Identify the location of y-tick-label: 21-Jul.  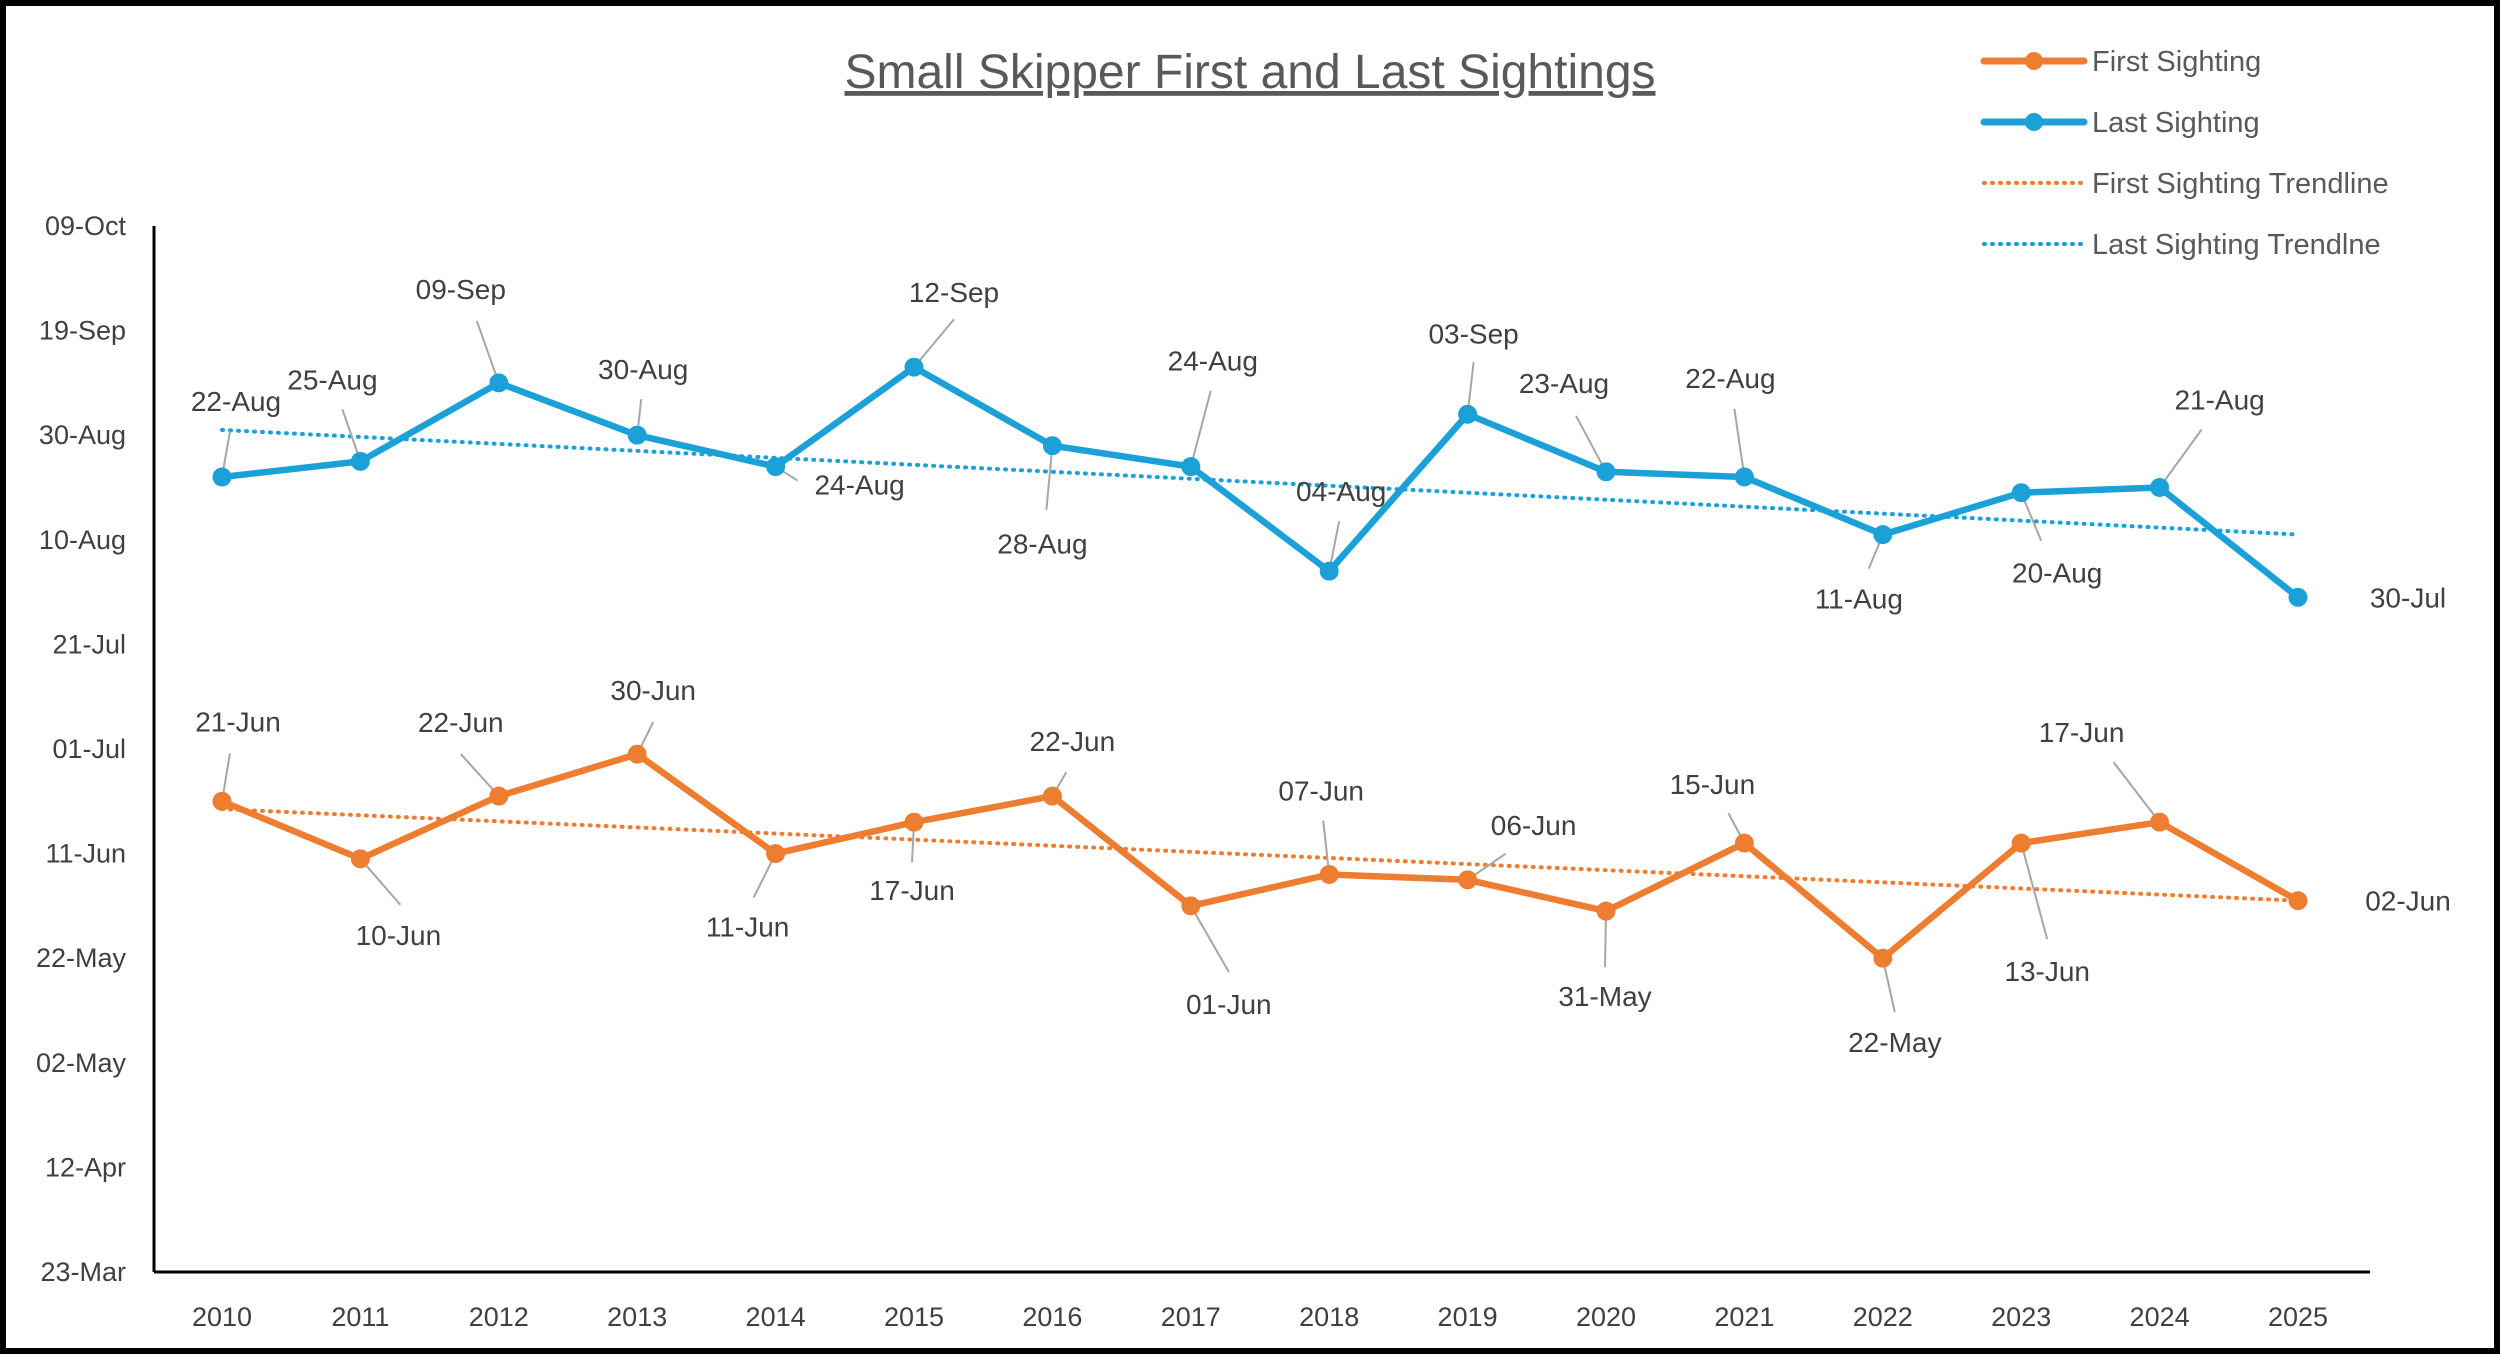
(89, 644).